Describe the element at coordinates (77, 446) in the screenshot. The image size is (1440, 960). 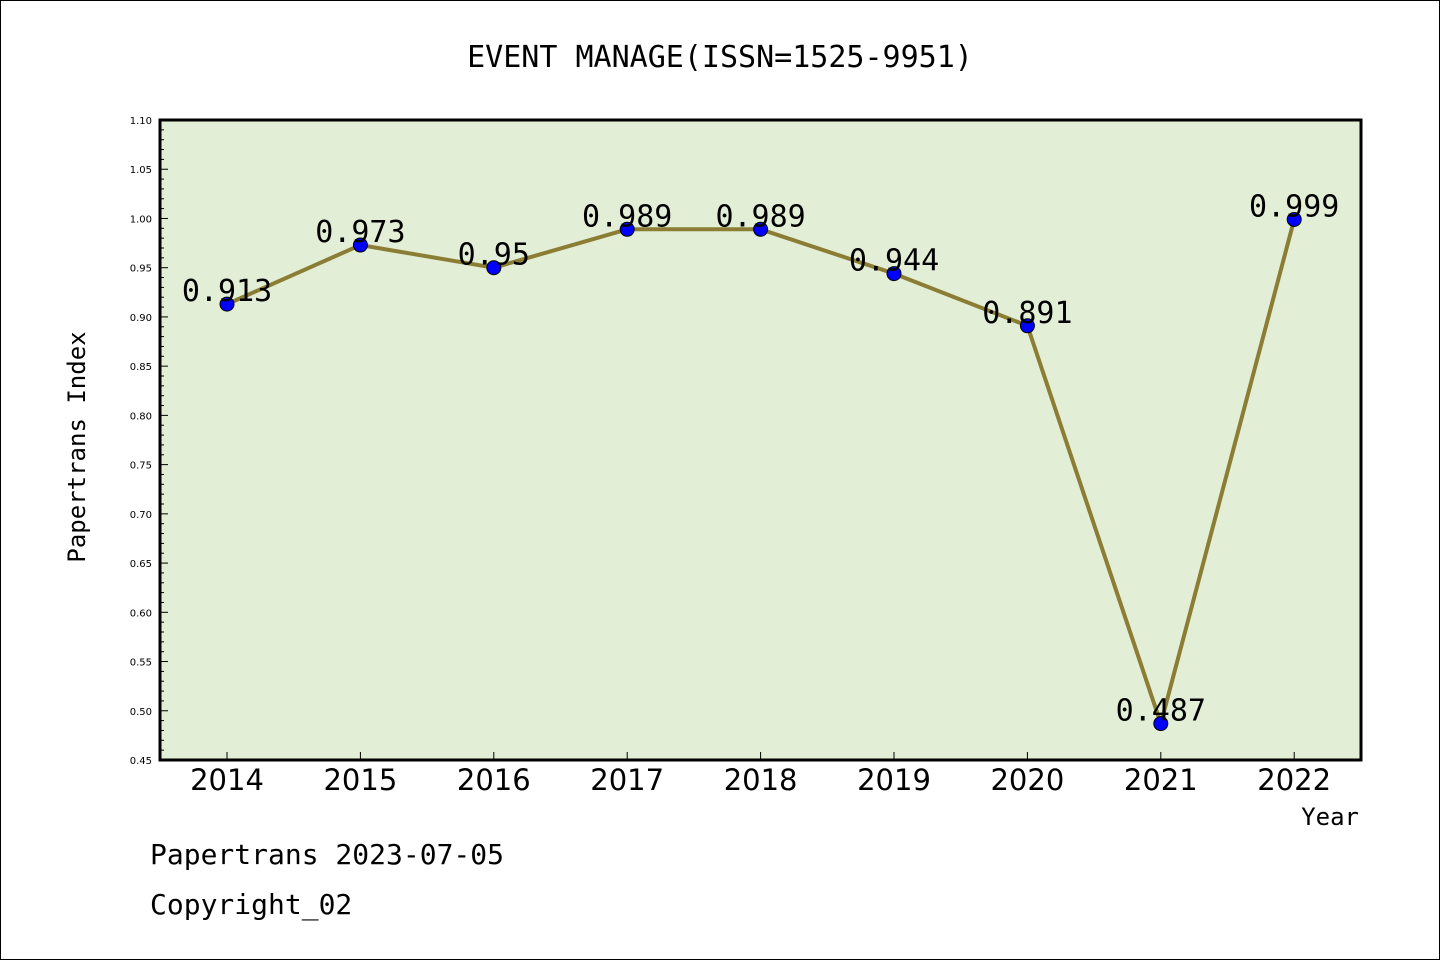
I see `y-axis-label: Papertrans Index` at that location.